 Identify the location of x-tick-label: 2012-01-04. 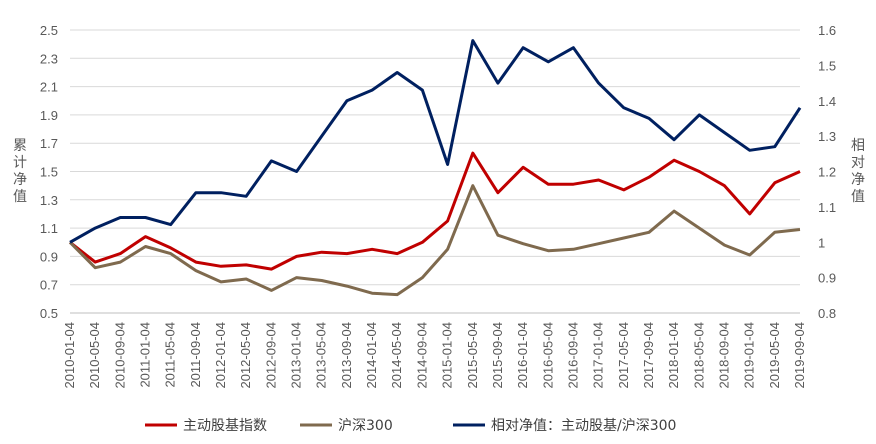
(220, 355).